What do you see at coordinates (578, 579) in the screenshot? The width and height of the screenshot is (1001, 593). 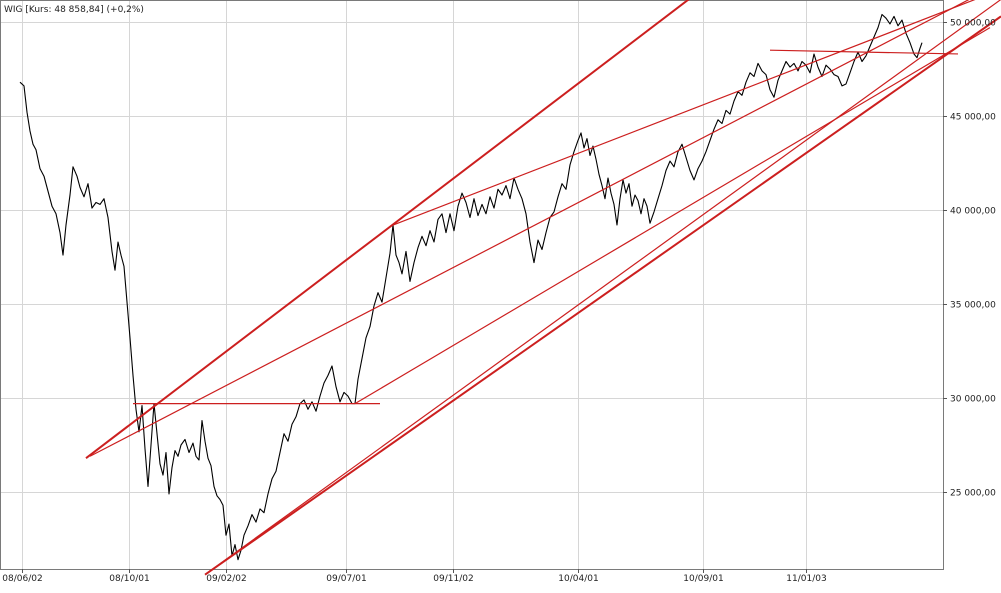 I see `x-tick-label: 10/04/01` at bounding box center [578, 579].